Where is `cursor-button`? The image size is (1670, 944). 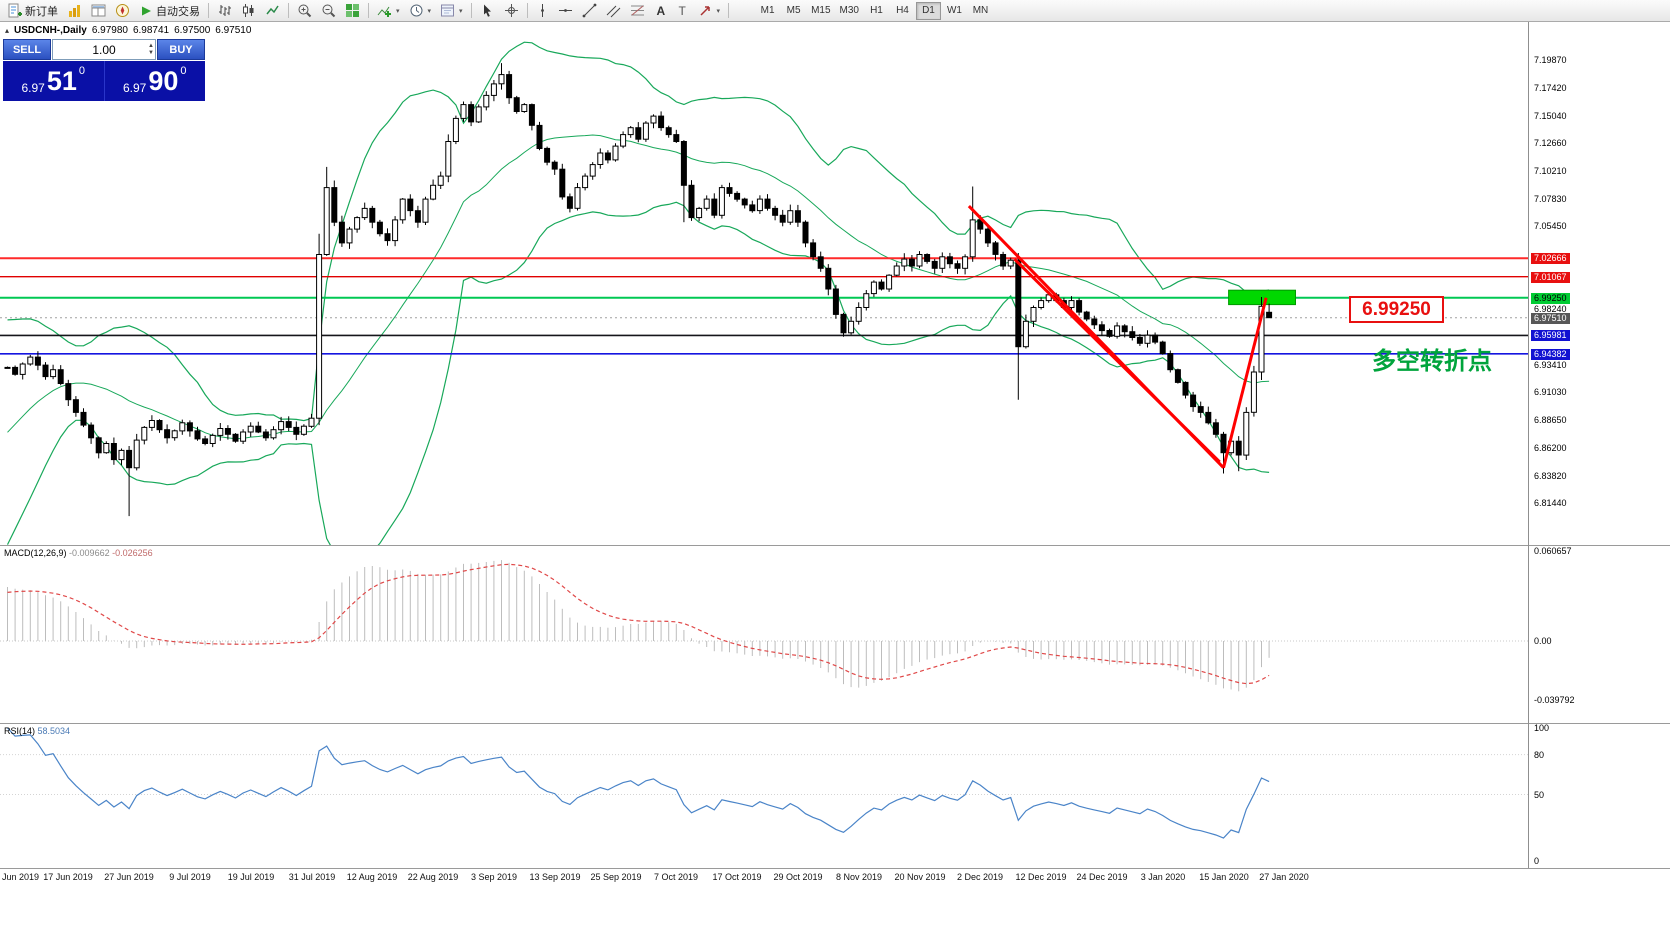 cursor-button is located at coordinates (487, 11).